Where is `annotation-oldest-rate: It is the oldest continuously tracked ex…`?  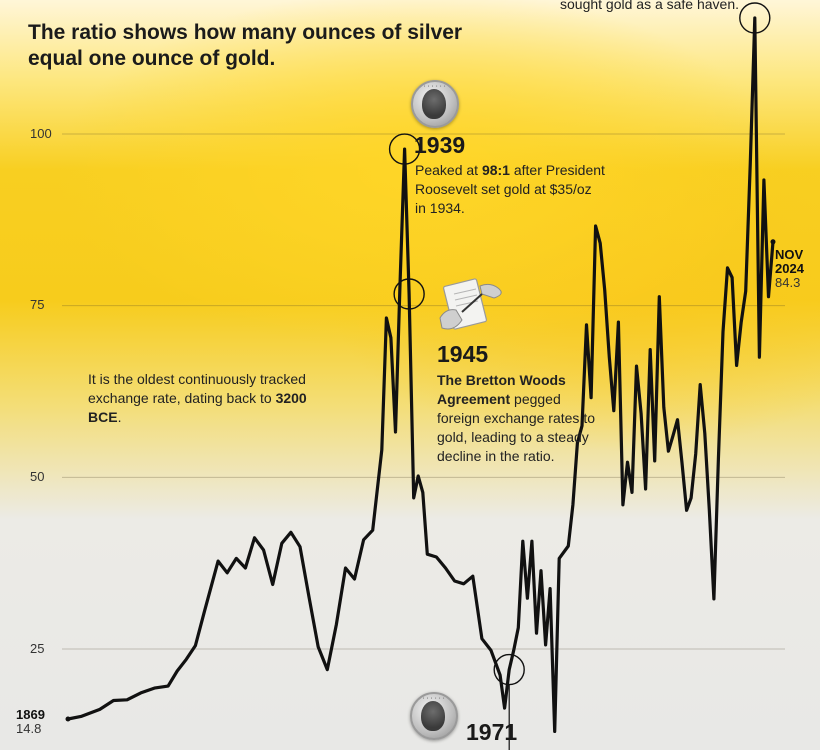
annotation-oldest-rate: It is the oldest continuously tracked ex… is located at coordinates (197, 398).